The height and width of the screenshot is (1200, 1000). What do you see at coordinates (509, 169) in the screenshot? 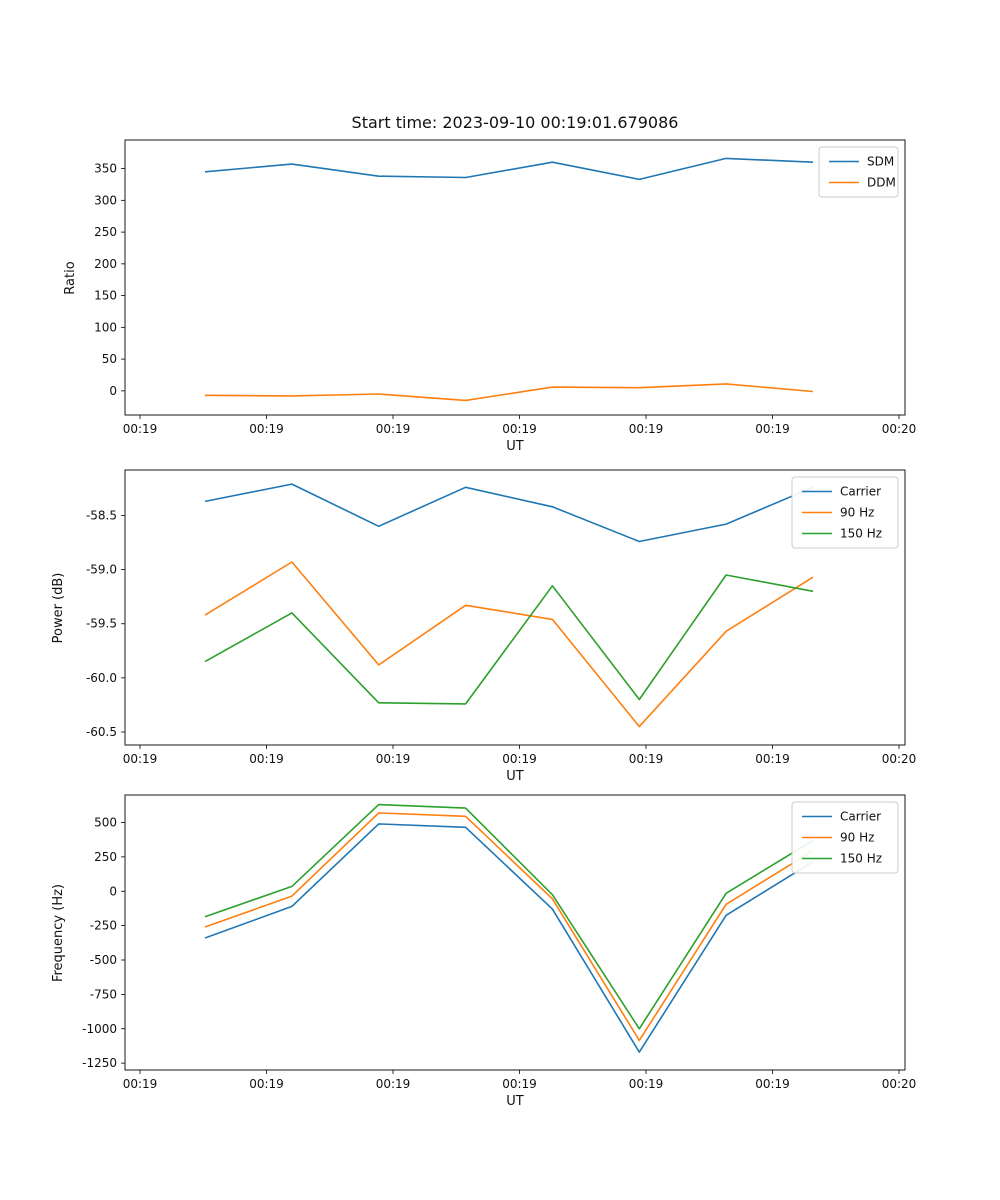
I see `series-line-sdm` at bounding box center [509, 169].